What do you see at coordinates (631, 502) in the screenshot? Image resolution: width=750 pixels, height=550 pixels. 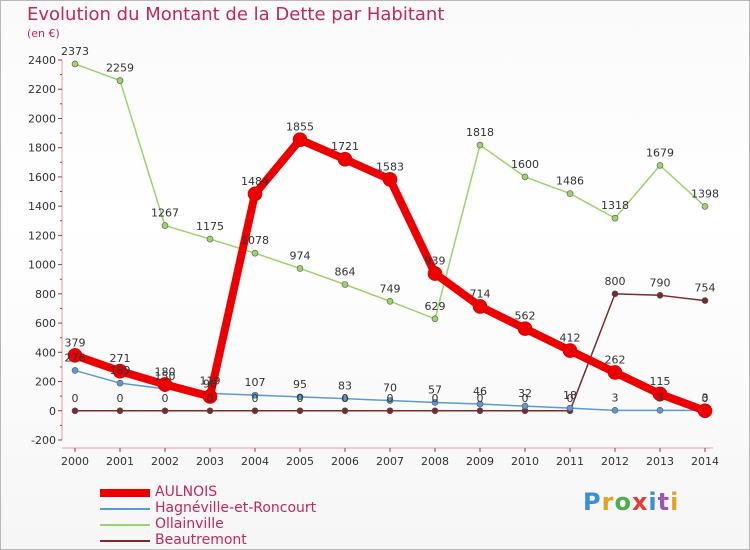 I see `proxiti-logo: Proxiti` at bounding box center [631, 502].